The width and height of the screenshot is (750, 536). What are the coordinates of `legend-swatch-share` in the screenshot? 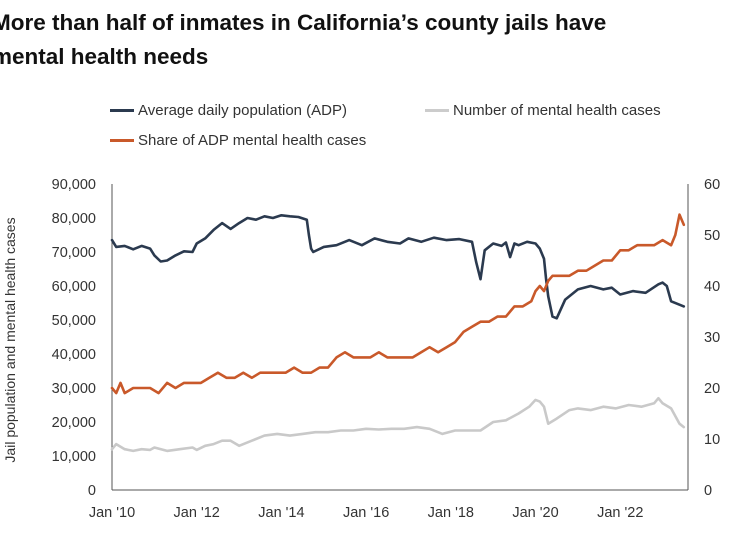 It's located at (122, 140).